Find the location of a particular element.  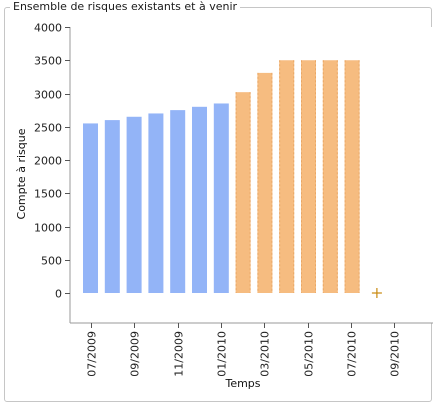

y-tick-label: 0 is located at coordinates (58, 294).